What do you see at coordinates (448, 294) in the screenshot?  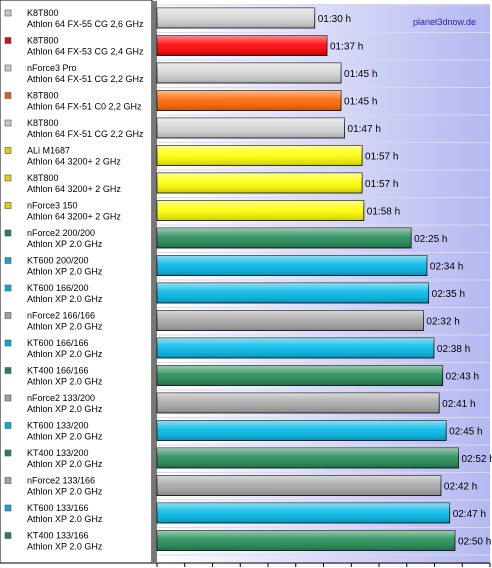 I see `value-label: 02:35 h` at bounding box center [448, 294].